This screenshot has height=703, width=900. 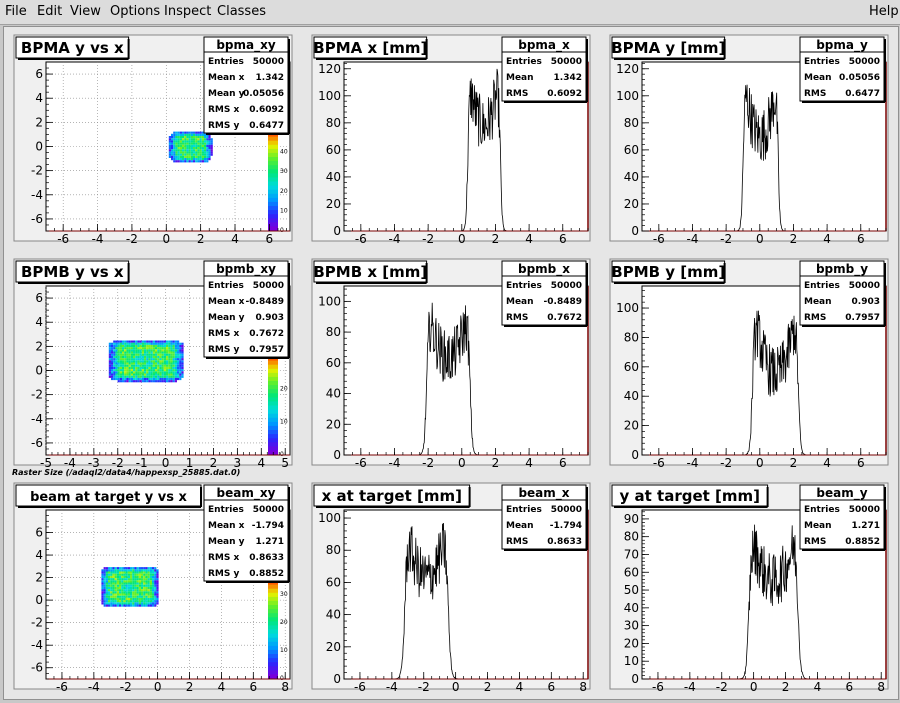 I want to click on y-tick-label: 70, so click(x=631, y=554).